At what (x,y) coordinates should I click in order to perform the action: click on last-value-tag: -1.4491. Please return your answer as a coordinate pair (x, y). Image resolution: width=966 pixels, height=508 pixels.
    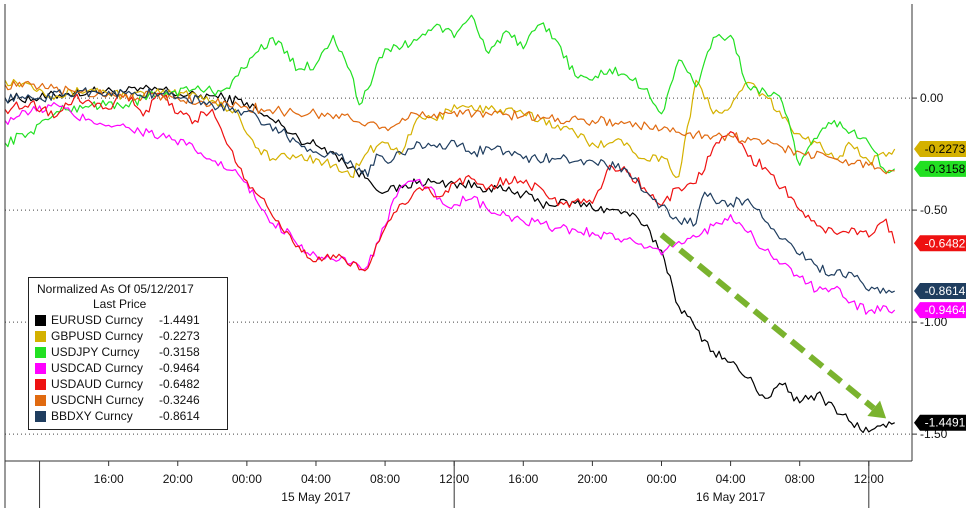
    Looking at the image, I should click on (940, 422).